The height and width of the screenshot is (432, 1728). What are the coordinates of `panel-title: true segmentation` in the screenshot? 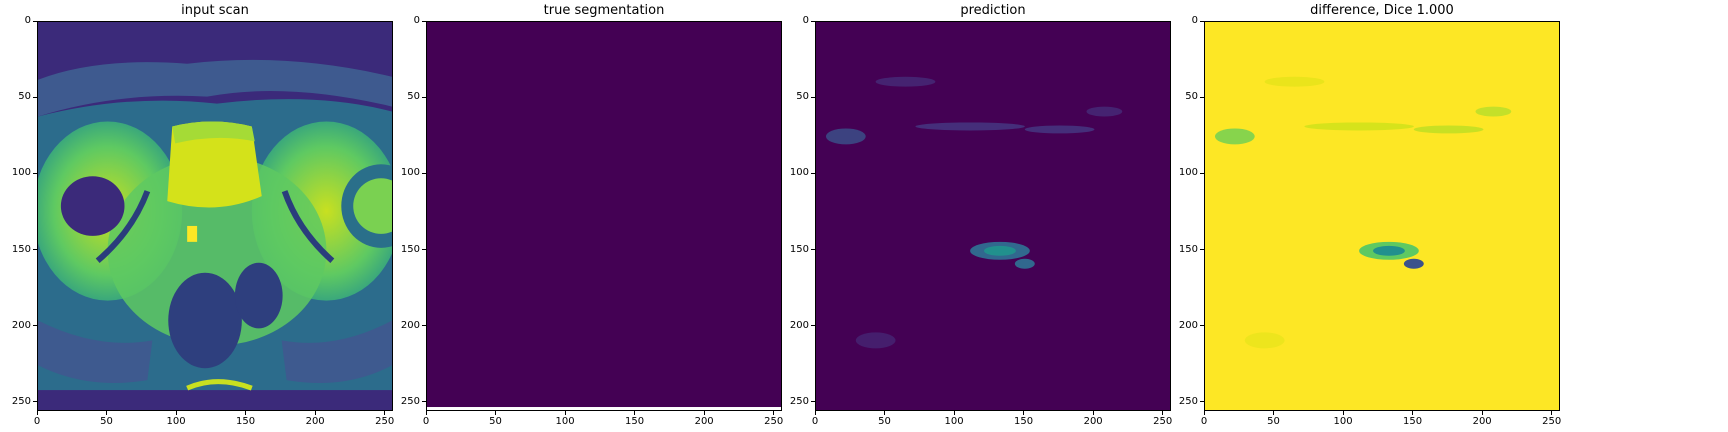 It's located at (604, 10).